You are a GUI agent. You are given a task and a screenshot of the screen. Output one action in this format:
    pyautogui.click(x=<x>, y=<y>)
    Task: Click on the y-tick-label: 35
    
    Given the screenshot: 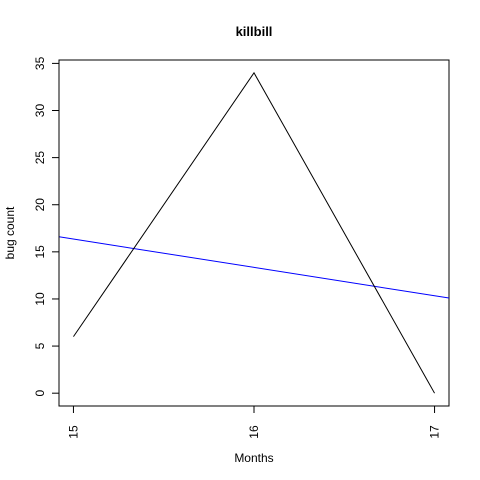 What is the action you would take?
    pyautogui.click(x=40, y=63)
    